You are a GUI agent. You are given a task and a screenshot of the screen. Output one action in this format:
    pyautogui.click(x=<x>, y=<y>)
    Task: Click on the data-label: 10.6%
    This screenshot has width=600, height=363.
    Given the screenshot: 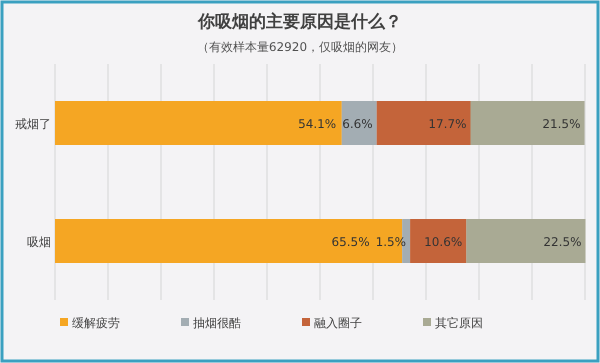 What is the action you would take?
    pyautogui.click(x=443, y=242)
    